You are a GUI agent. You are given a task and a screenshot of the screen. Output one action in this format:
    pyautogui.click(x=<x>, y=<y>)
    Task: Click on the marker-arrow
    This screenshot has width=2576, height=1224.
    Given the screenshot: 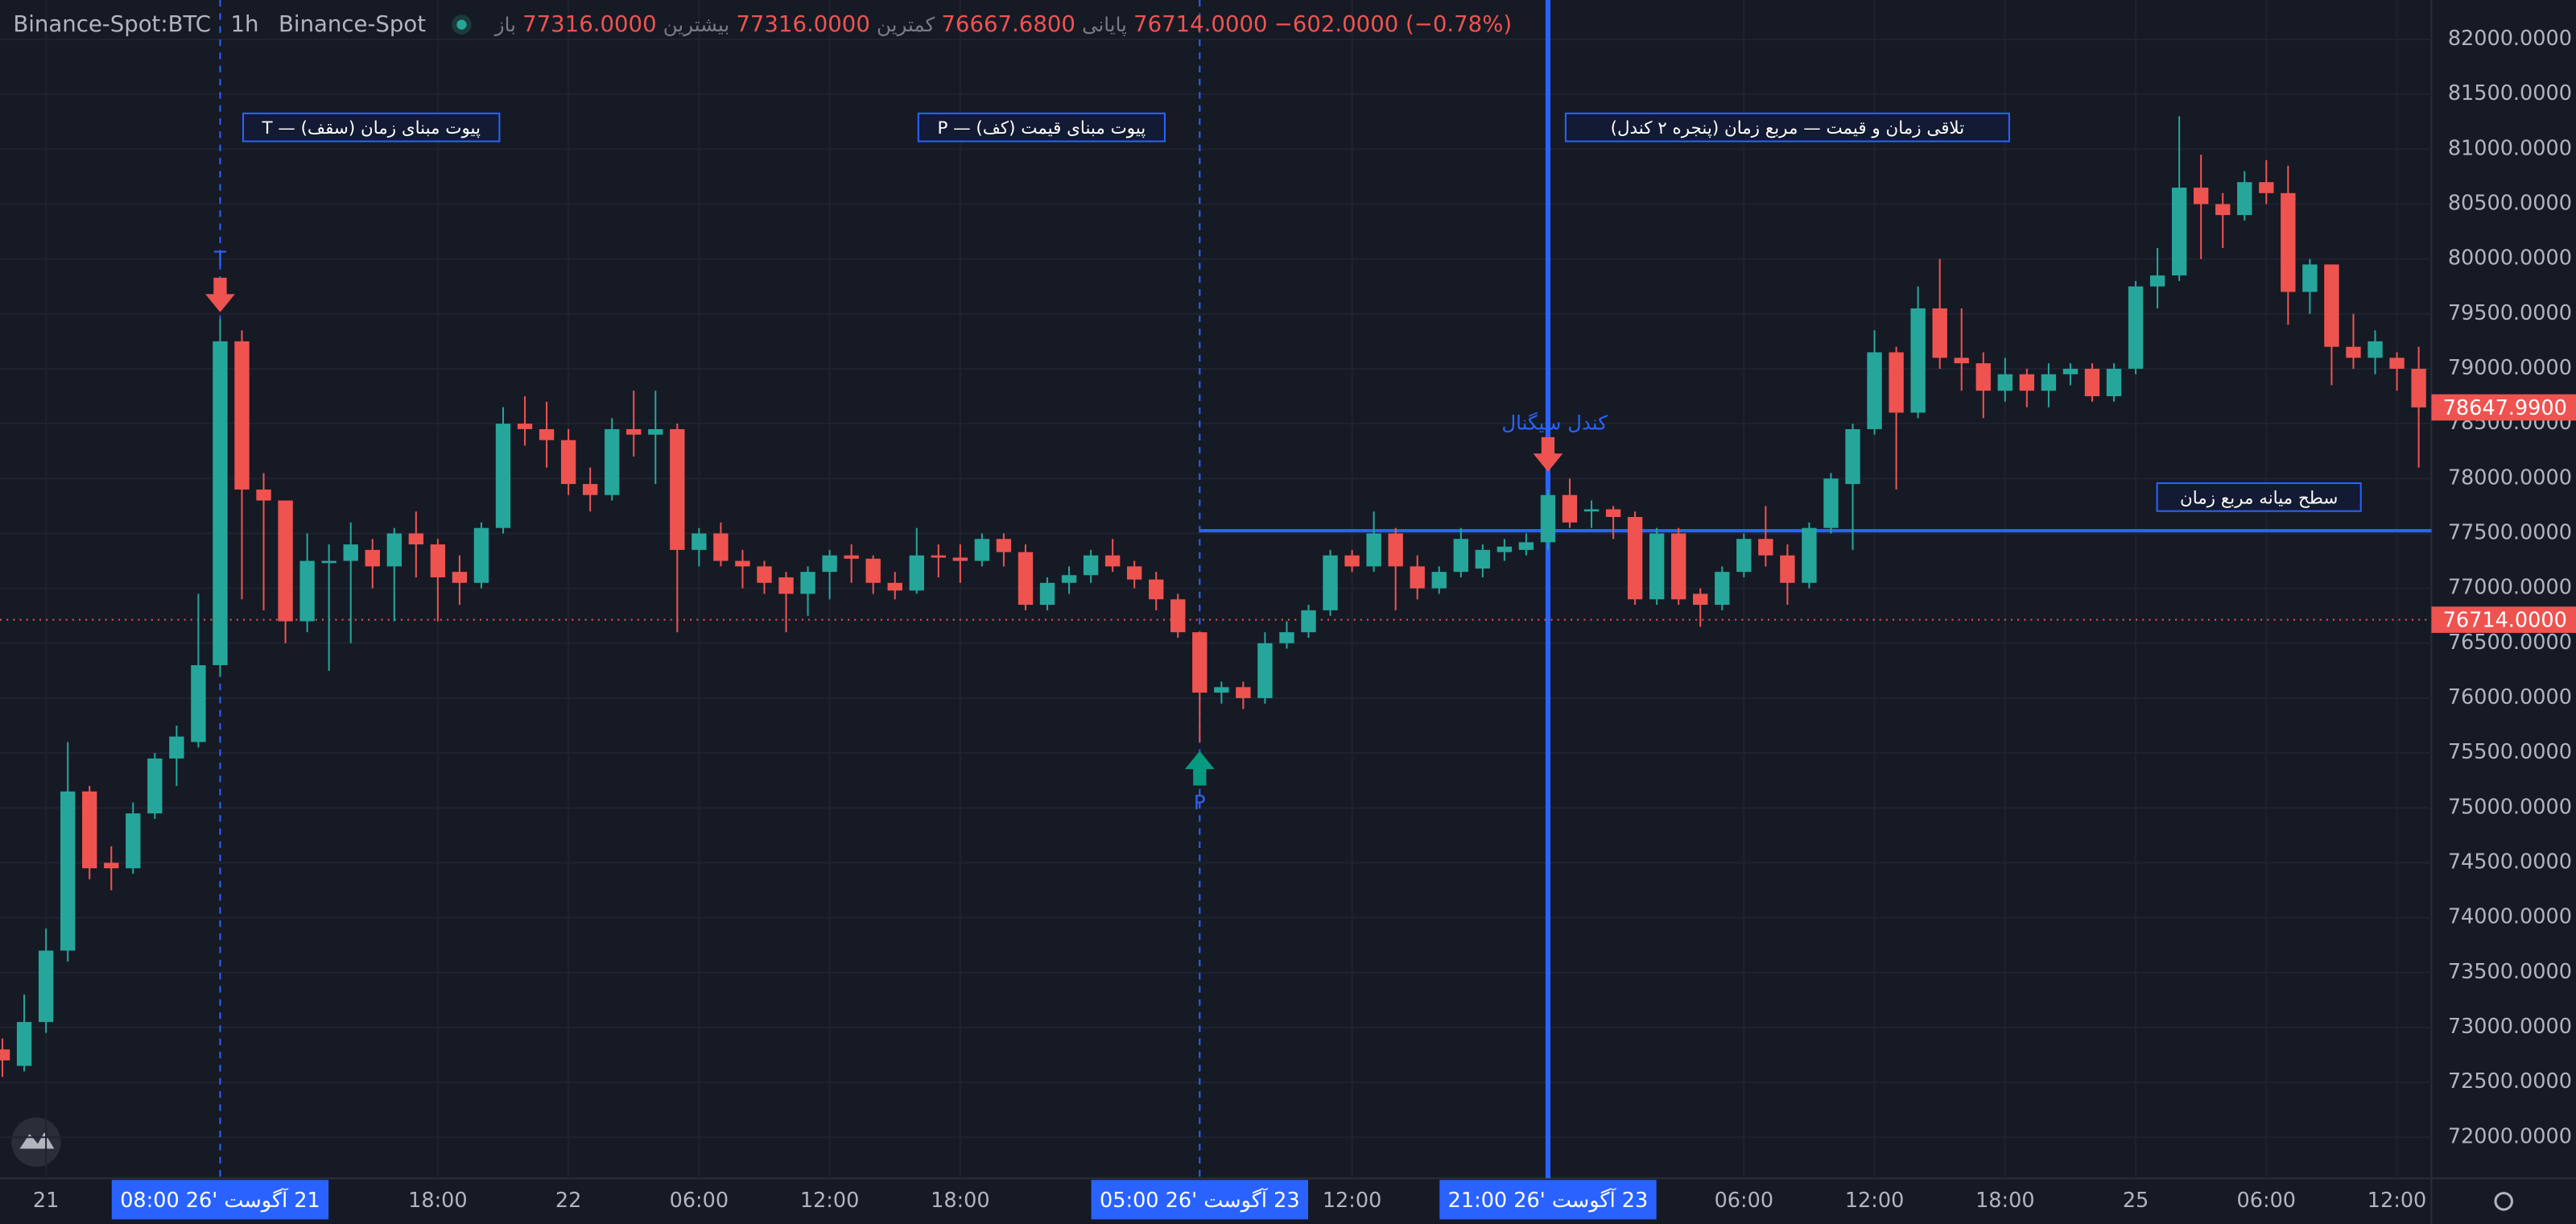 What is the action you would take?
    pyautogui.click(x=220, y=294)
    